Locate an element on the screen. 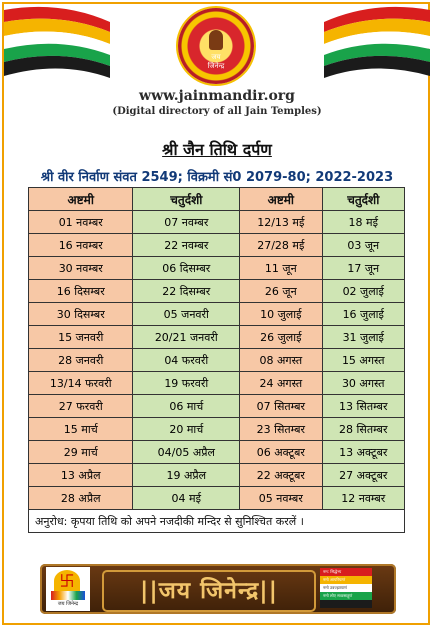 Image resolution: width=434 pixels, height=629 pixels. website-subtitle: (Digital directory of all Jain Temples) is located at coordinates (217, 111).